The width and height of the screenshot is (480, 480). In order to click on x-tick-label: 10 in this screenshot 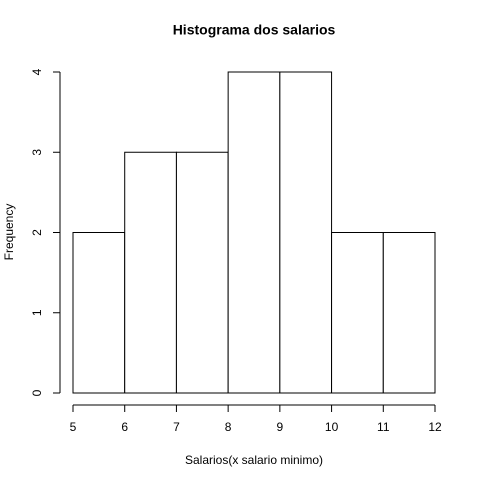, I will do `click(332, 427)`.